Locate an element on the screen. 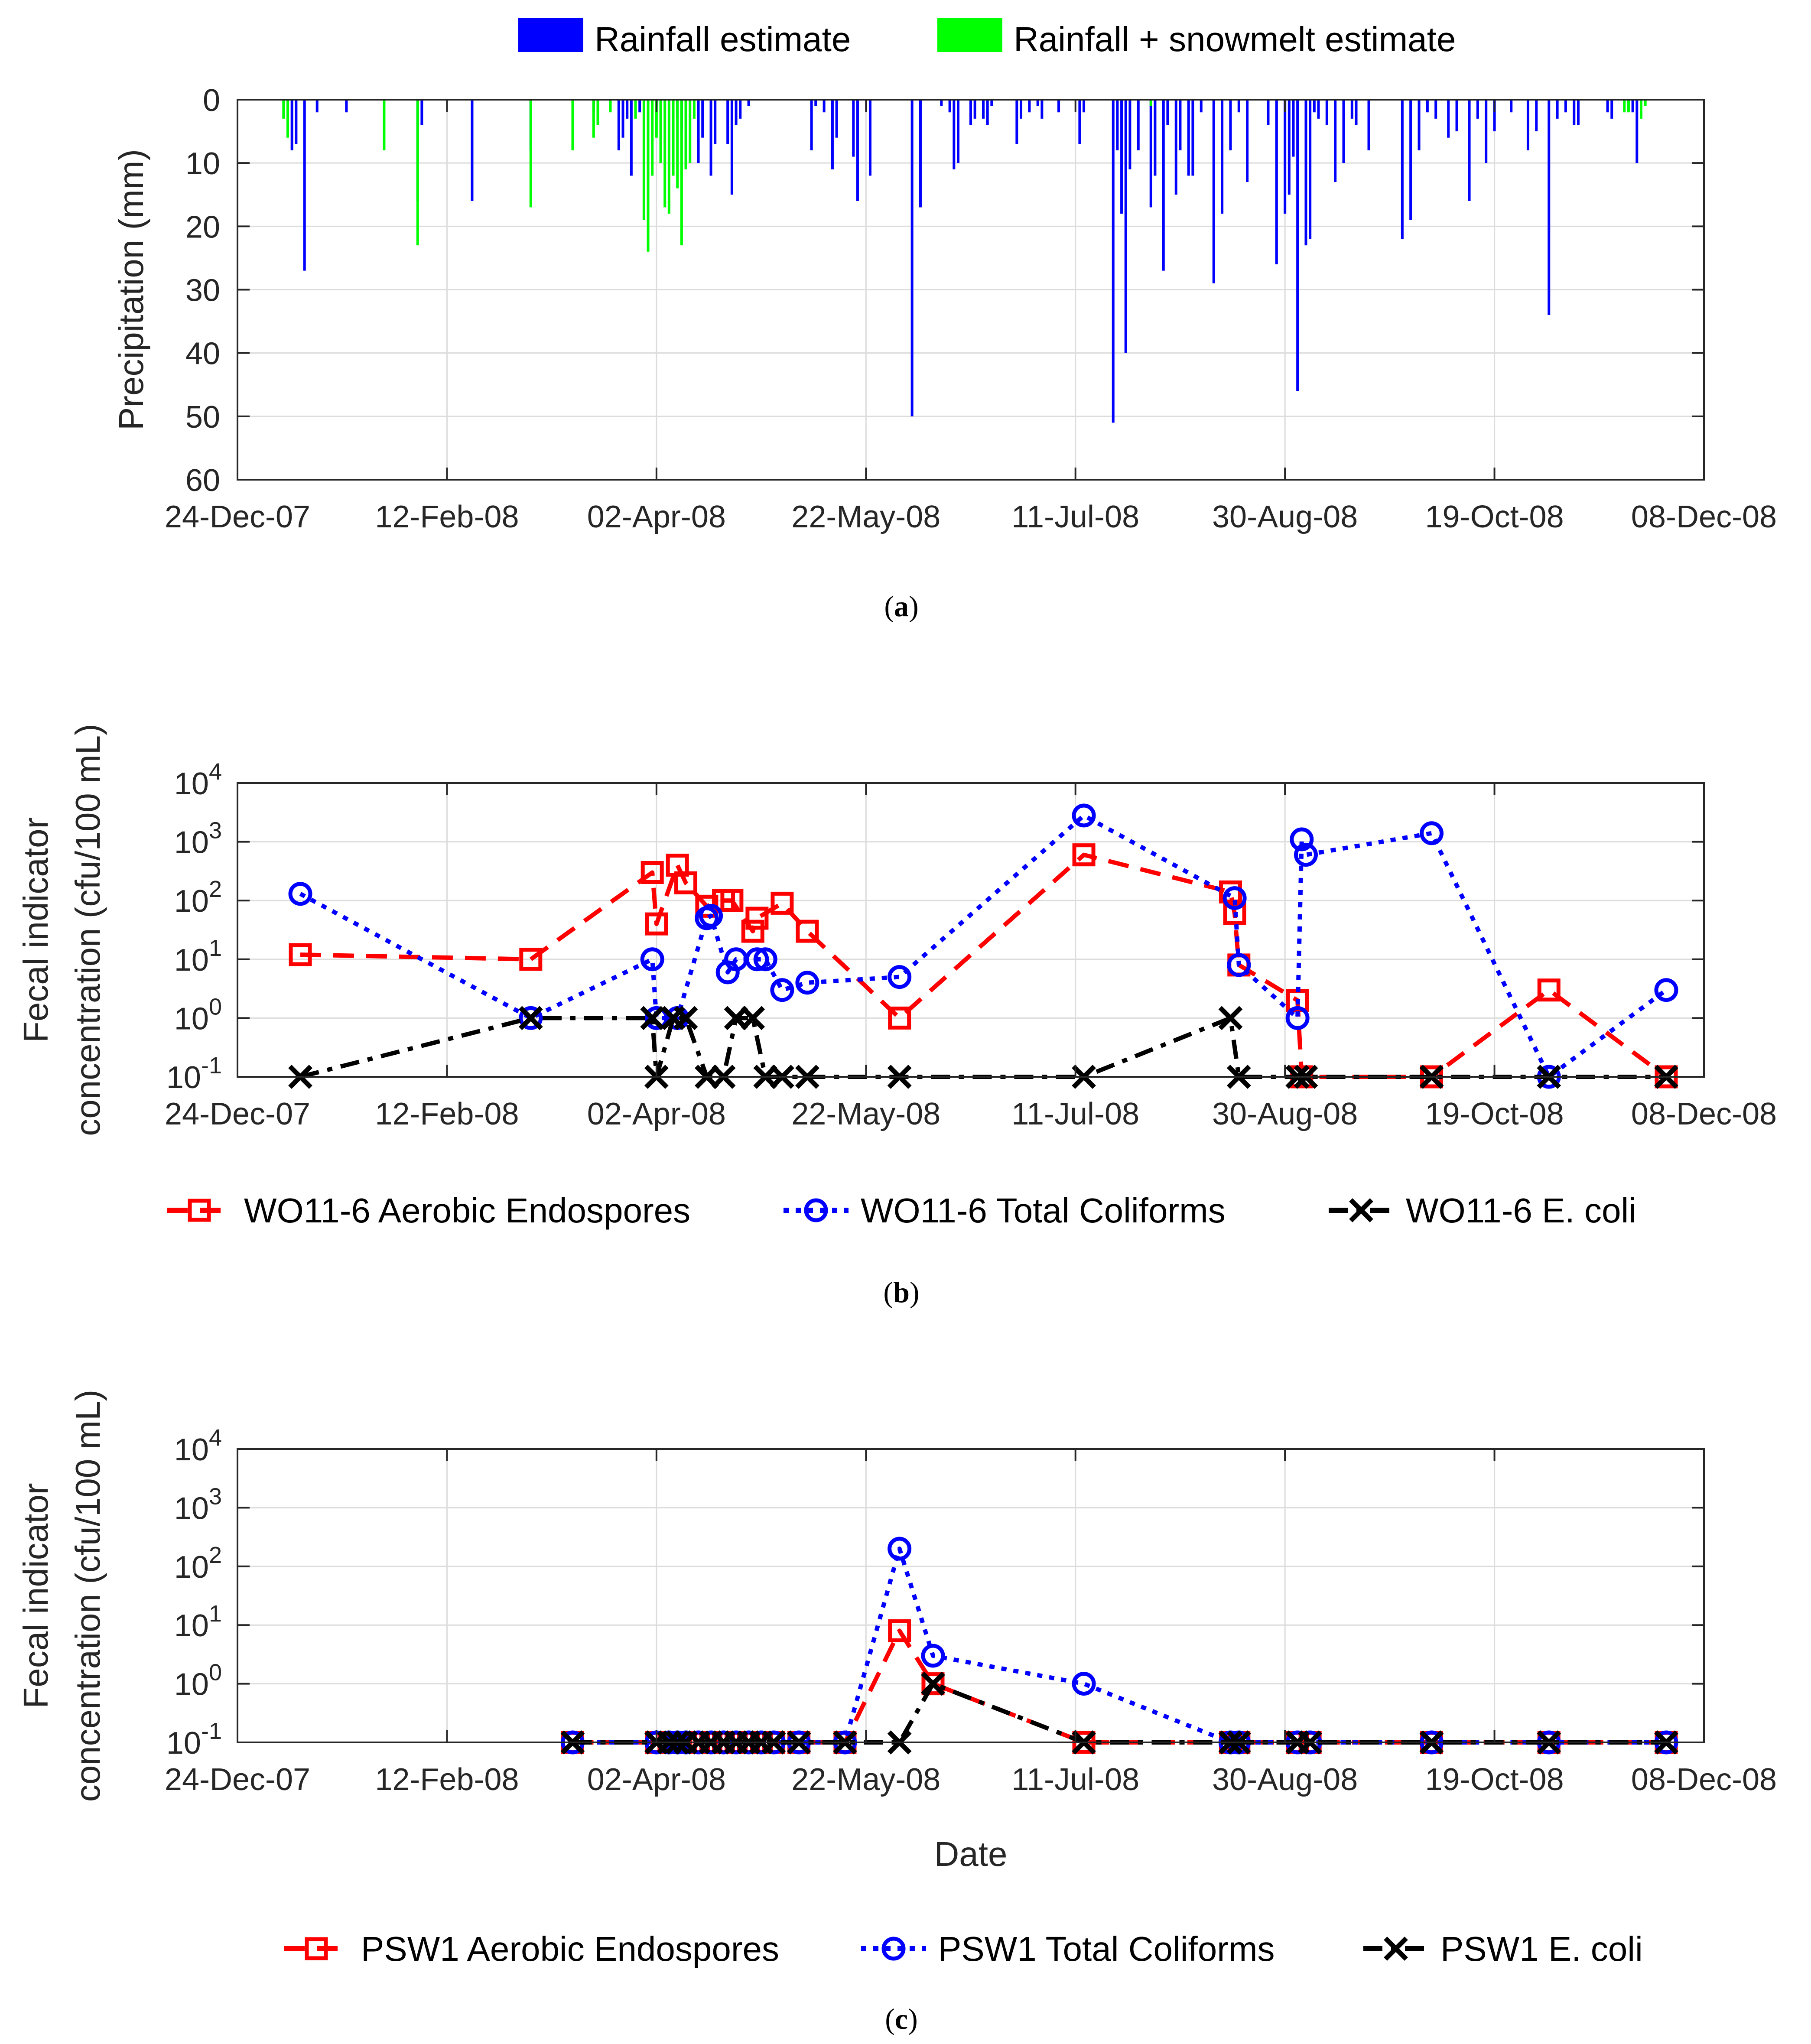  series-rainfall is located at coordinates (962, 262).